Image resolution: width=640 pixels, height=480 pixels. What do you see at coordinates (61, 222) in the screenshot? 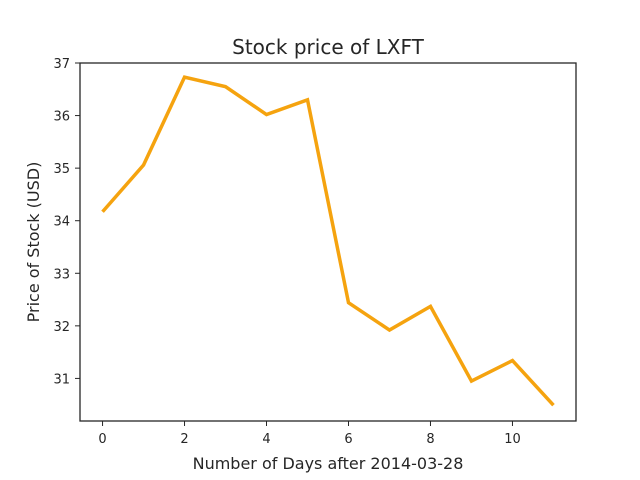
I see `y-tick-label: 34` at bounding box center [61, 222].